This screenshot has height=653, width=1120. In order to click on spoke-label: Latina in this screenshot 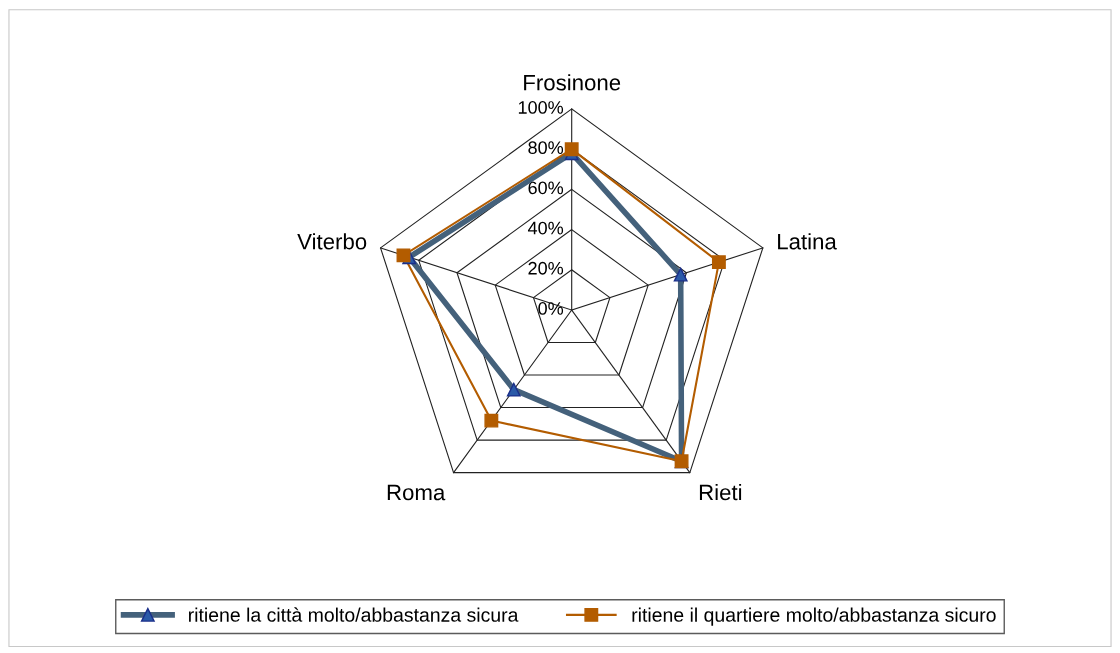, I will do `click(807, 241)`.